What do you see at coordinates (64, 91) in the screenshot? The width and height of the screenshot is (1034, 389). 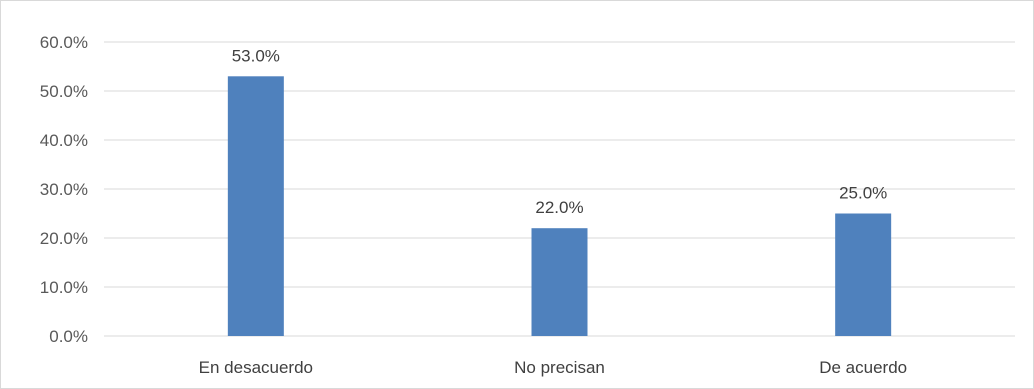 I see `y-tick-label: 50.0%` at bounding box center [64, 91].